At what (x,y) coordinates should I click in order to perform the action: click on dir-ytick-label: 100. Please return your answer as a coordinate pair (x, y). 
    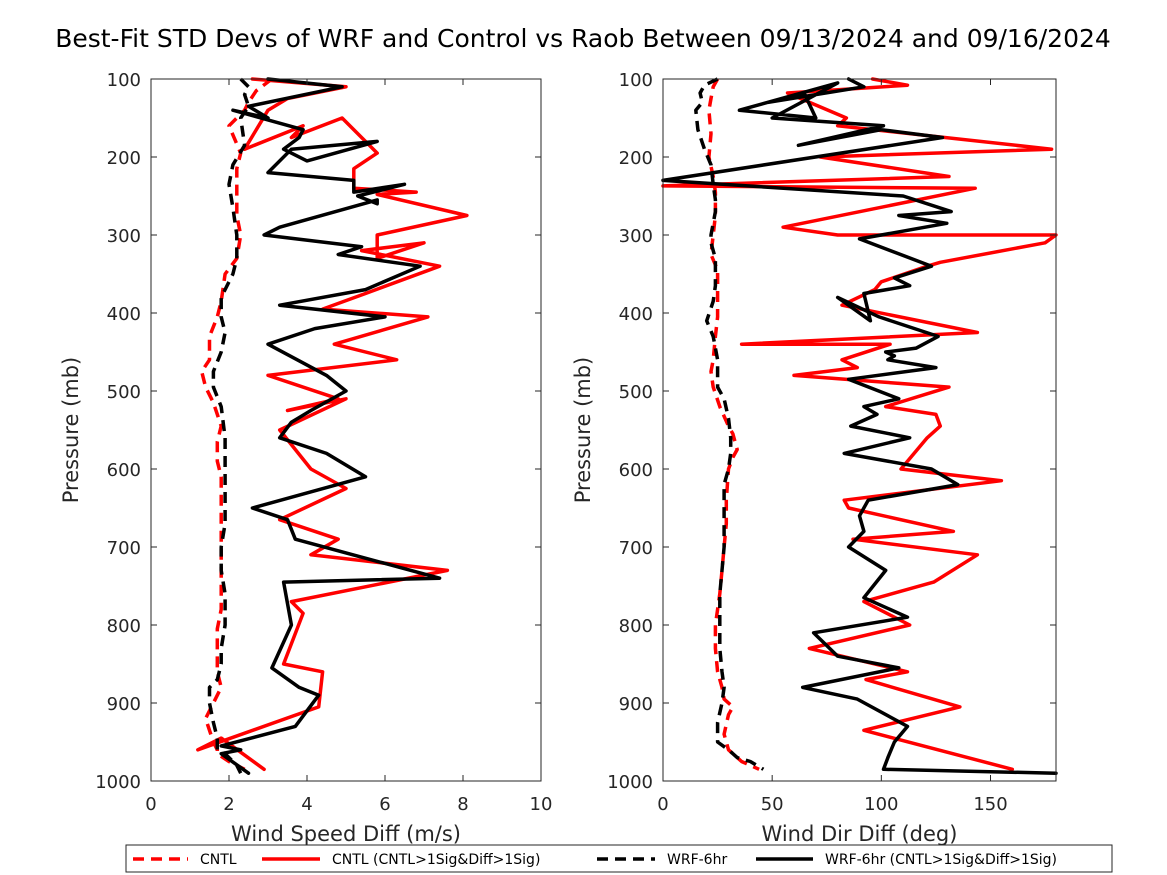
    Looking at the image, I should click on (636, 80).